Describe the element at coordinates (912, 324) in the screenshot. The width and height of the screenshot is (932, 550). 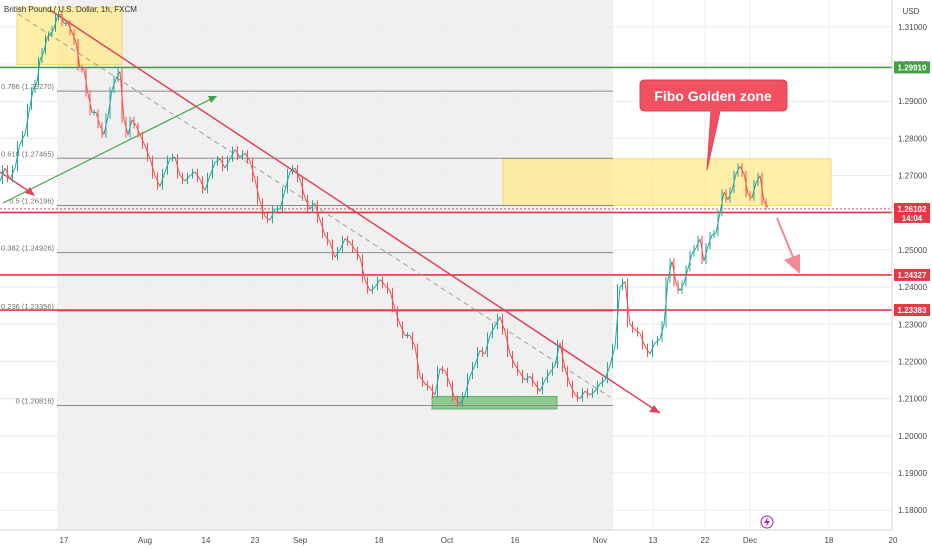
I see `y-tick-label: 1.23000` at that location.